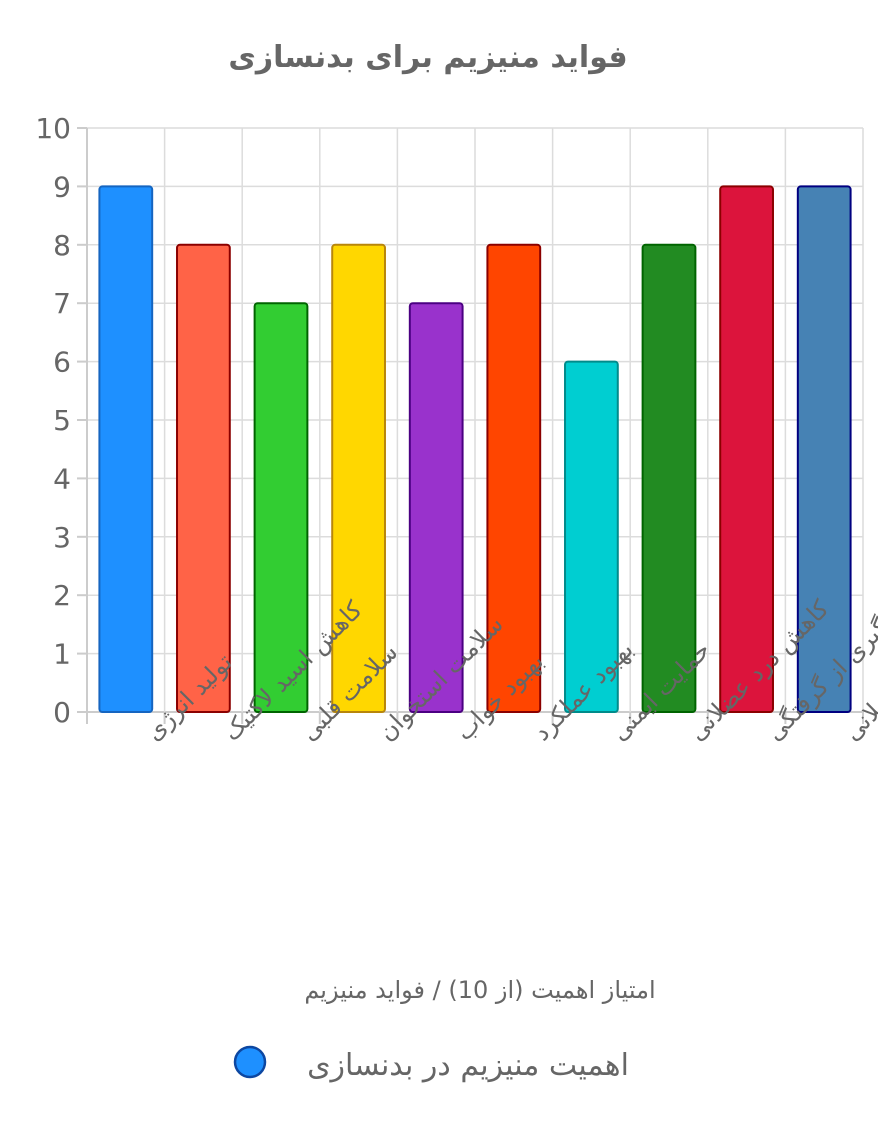  Describe the element at coordinates (62, 245) in the screenshot. I see `y-tick-label: 8` at that location.